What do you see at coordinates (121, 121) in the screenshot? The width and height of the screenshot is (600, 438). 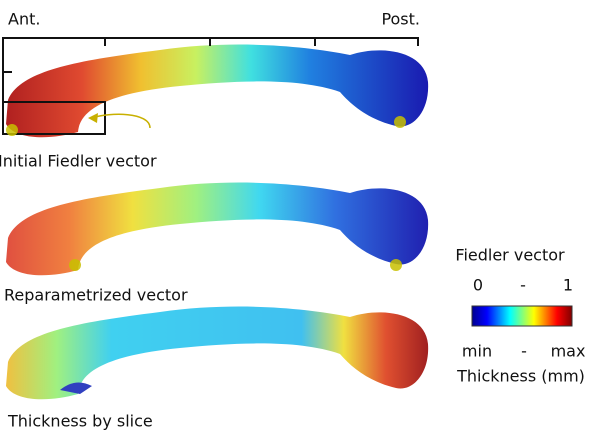 I see `arrow` at bounding box center [121, 121].